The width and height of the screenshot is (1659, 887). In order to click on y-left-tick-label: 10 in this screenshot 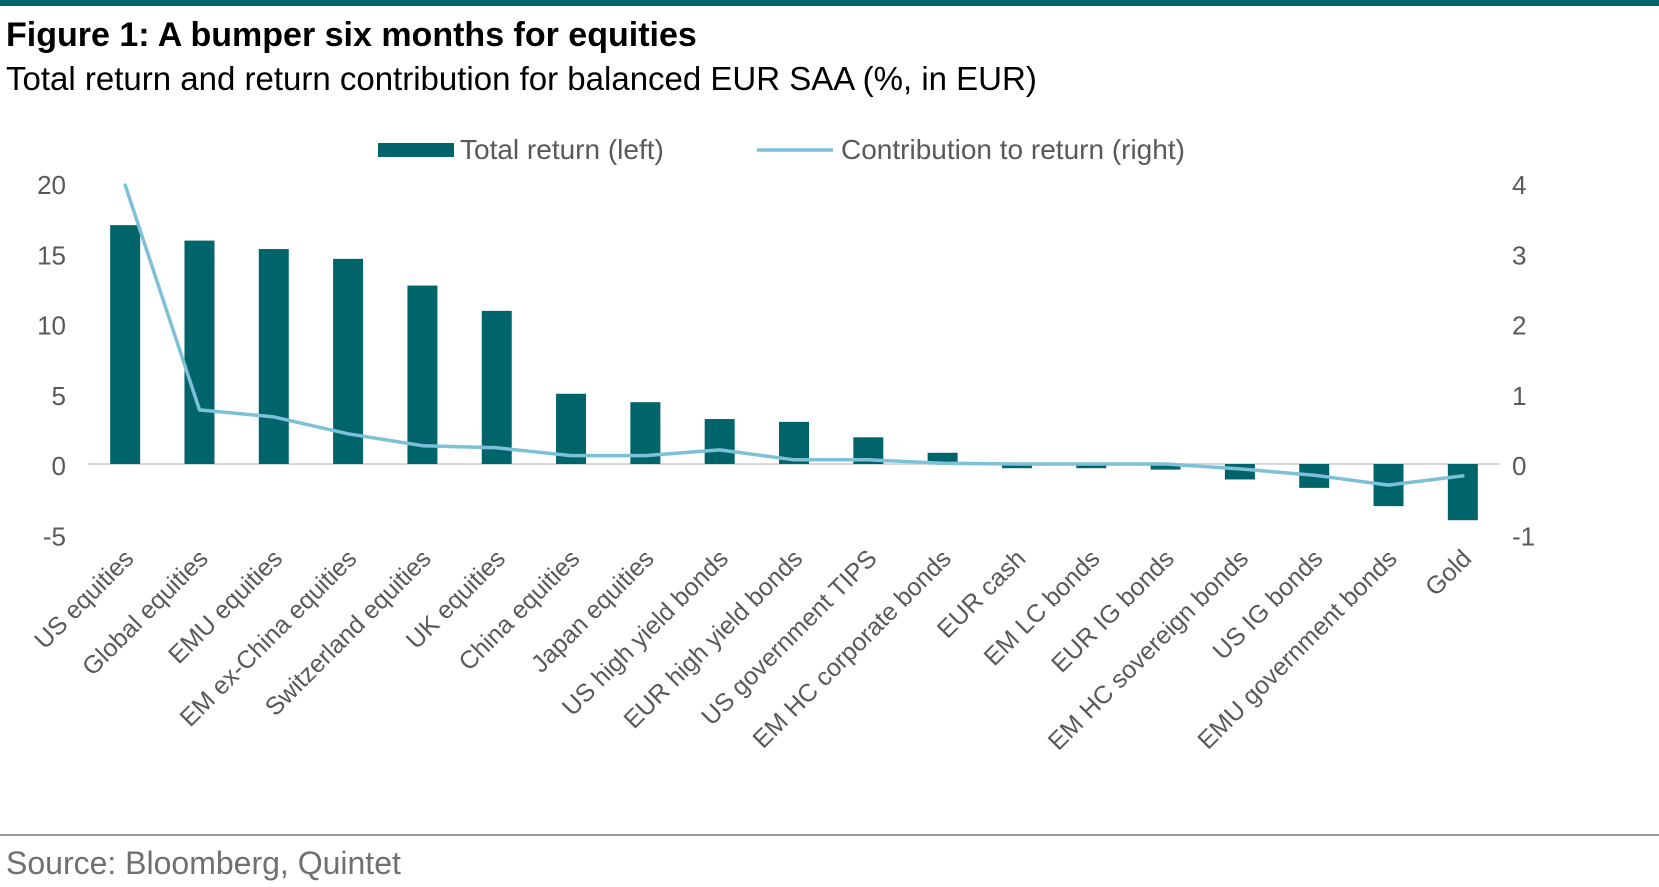, I will do `click(51, 326)`.